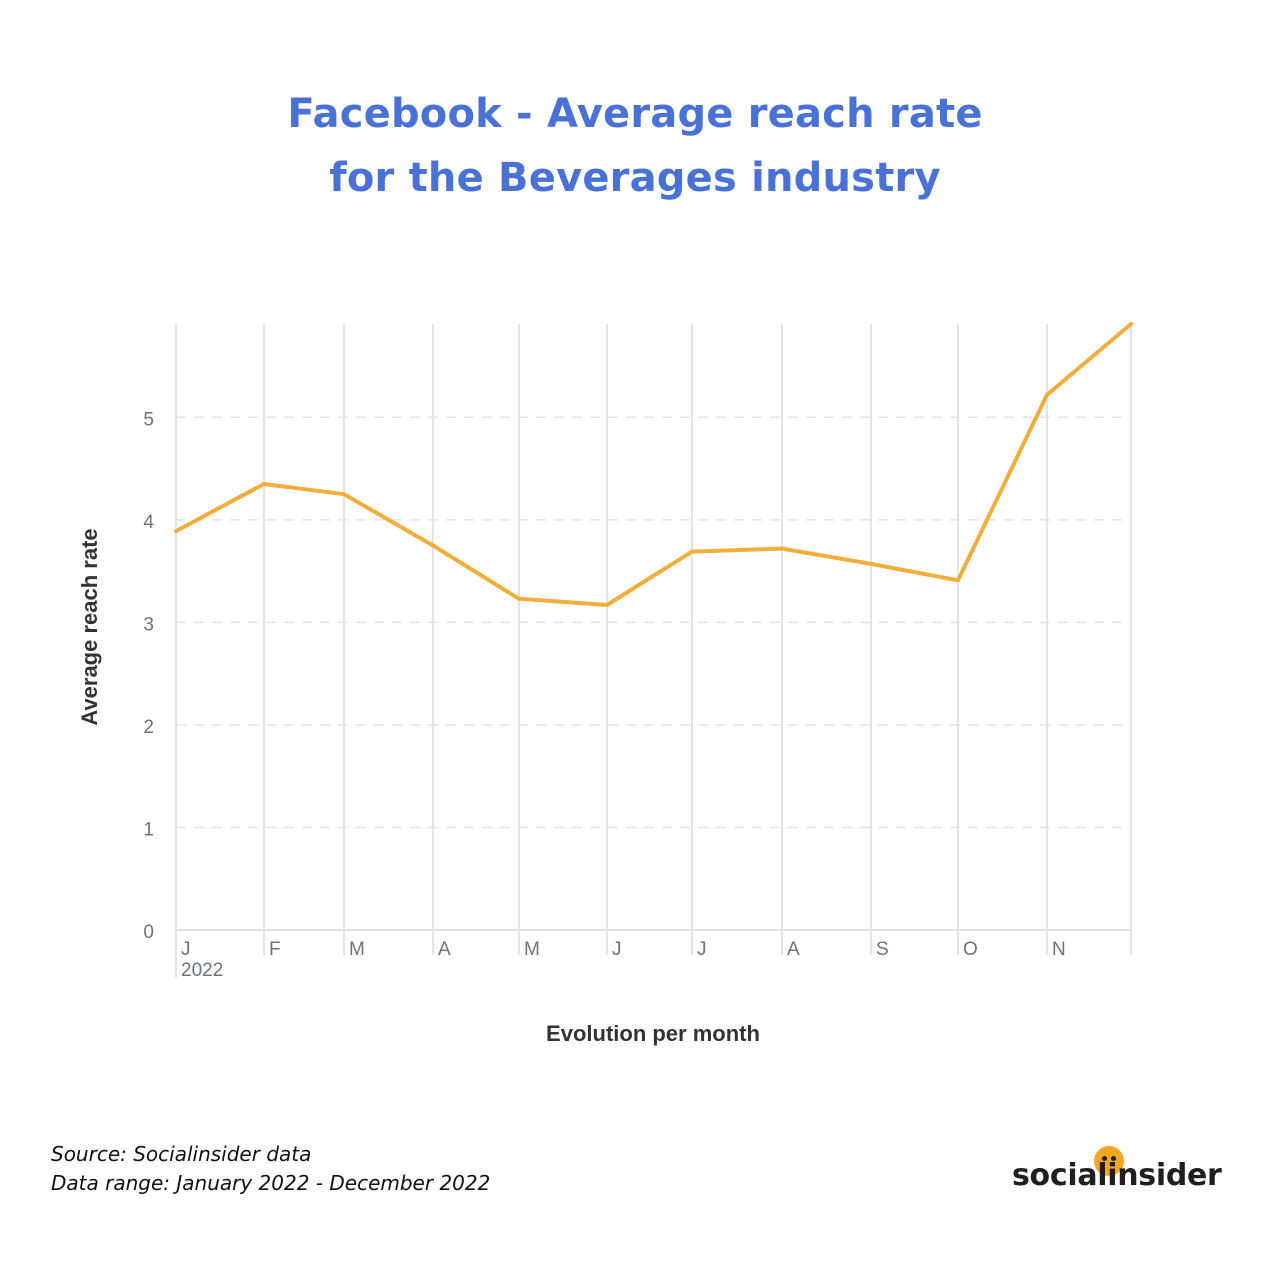  I want to click on y-tick-label: 0, so click(148, 932).